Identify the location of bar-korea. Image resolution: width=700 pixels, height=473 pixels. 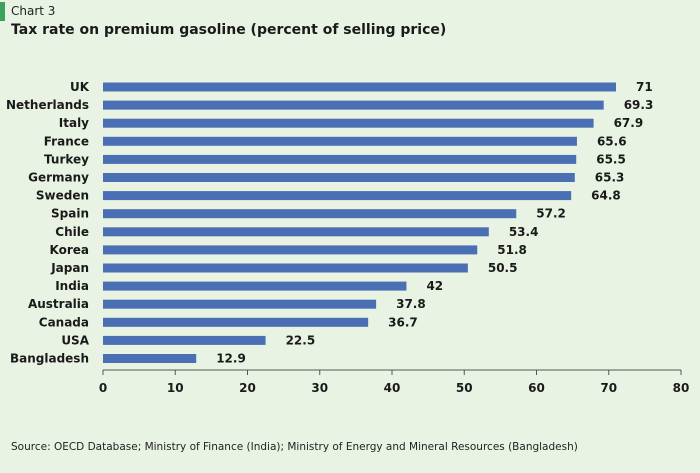
(290, 250).